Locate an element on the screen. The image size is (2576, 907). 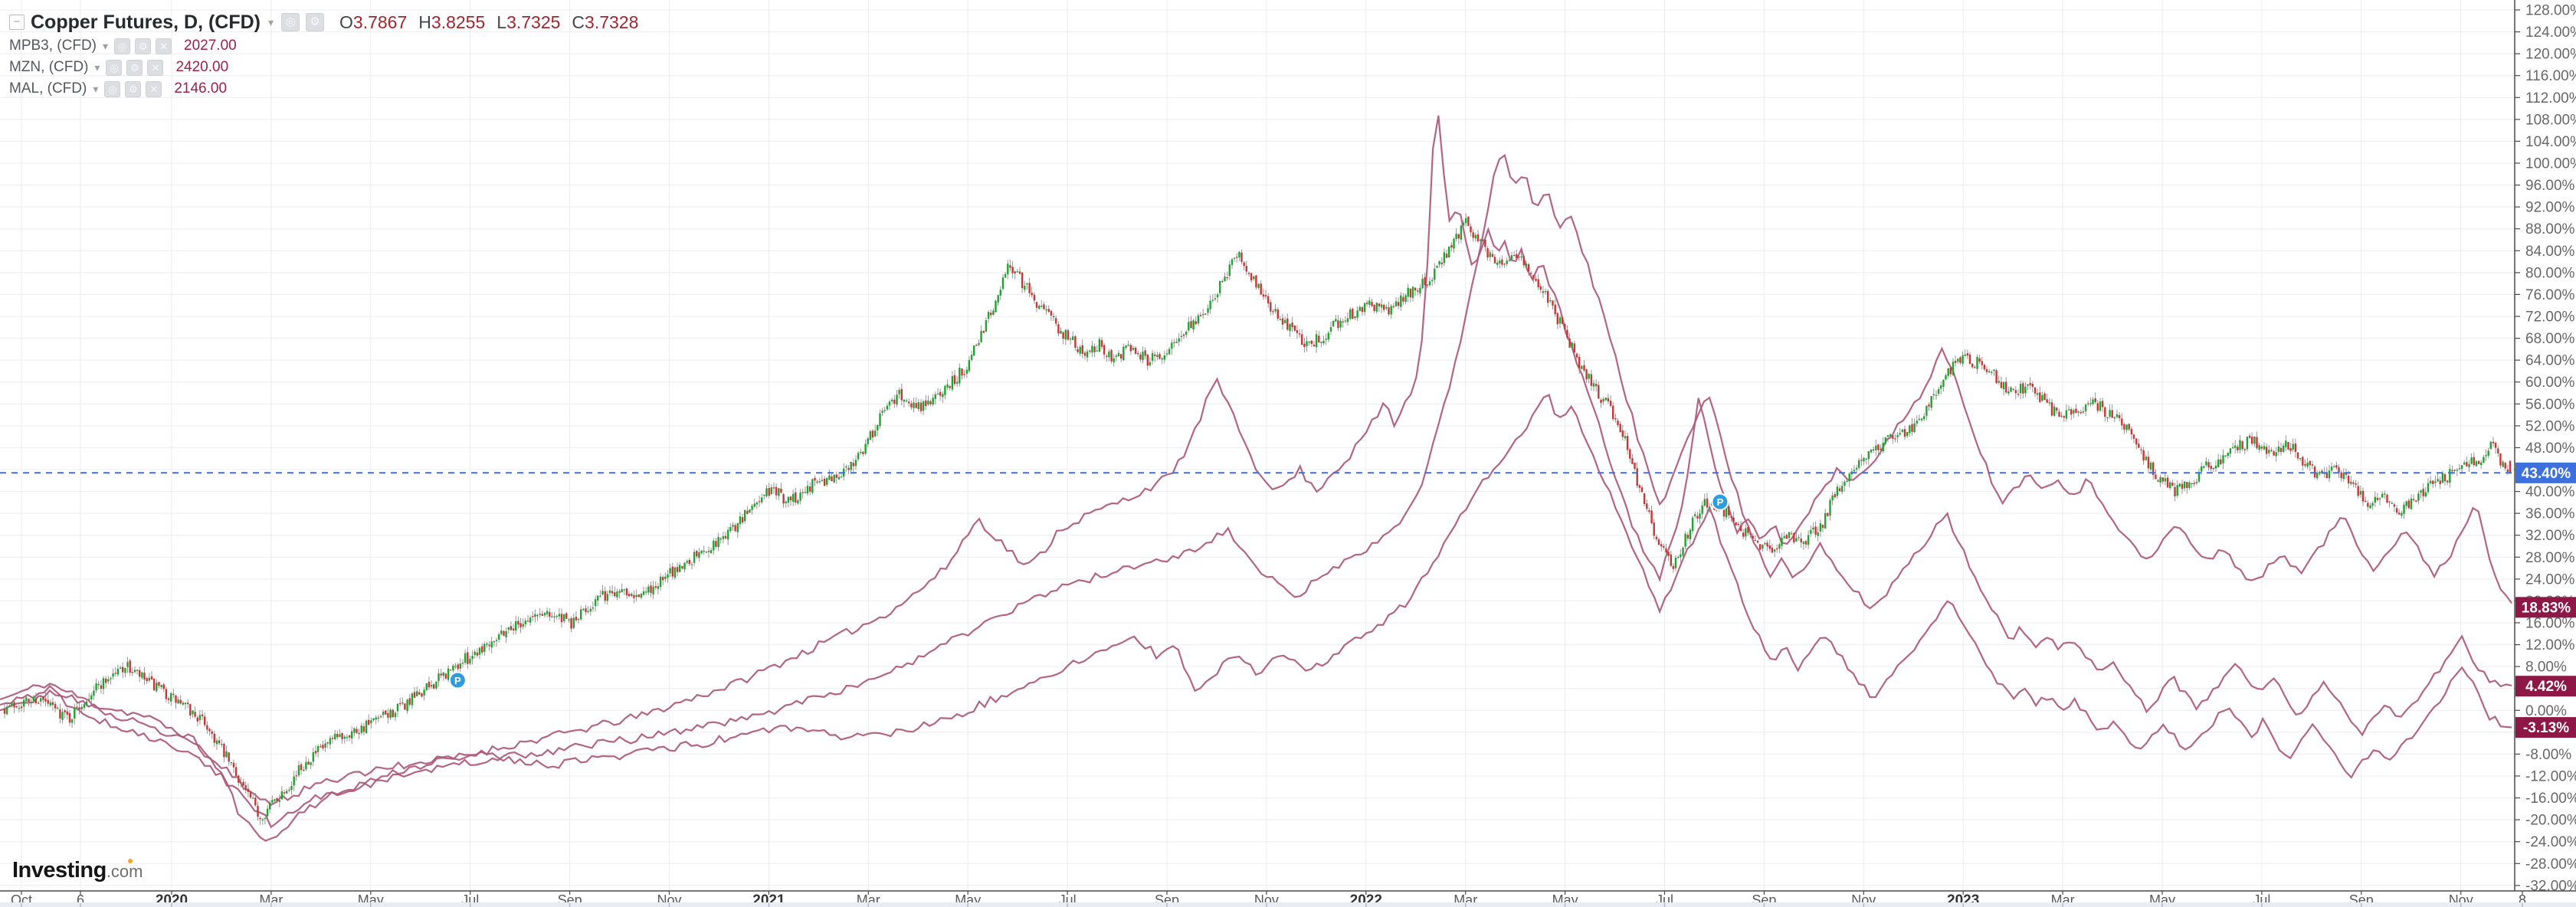
svg-text: -28.00% is located at coordinates (2550, 864).